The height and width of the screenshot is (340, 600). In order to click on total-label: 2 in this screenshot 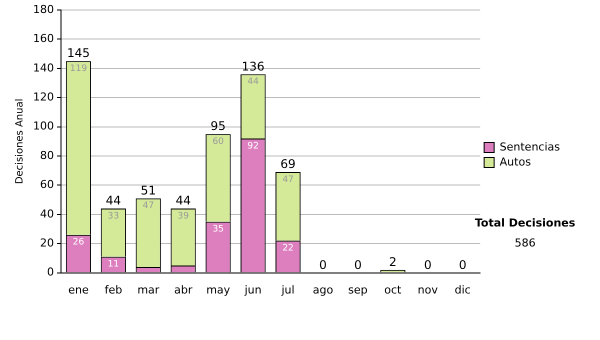, I will do `click(393, 262)`.